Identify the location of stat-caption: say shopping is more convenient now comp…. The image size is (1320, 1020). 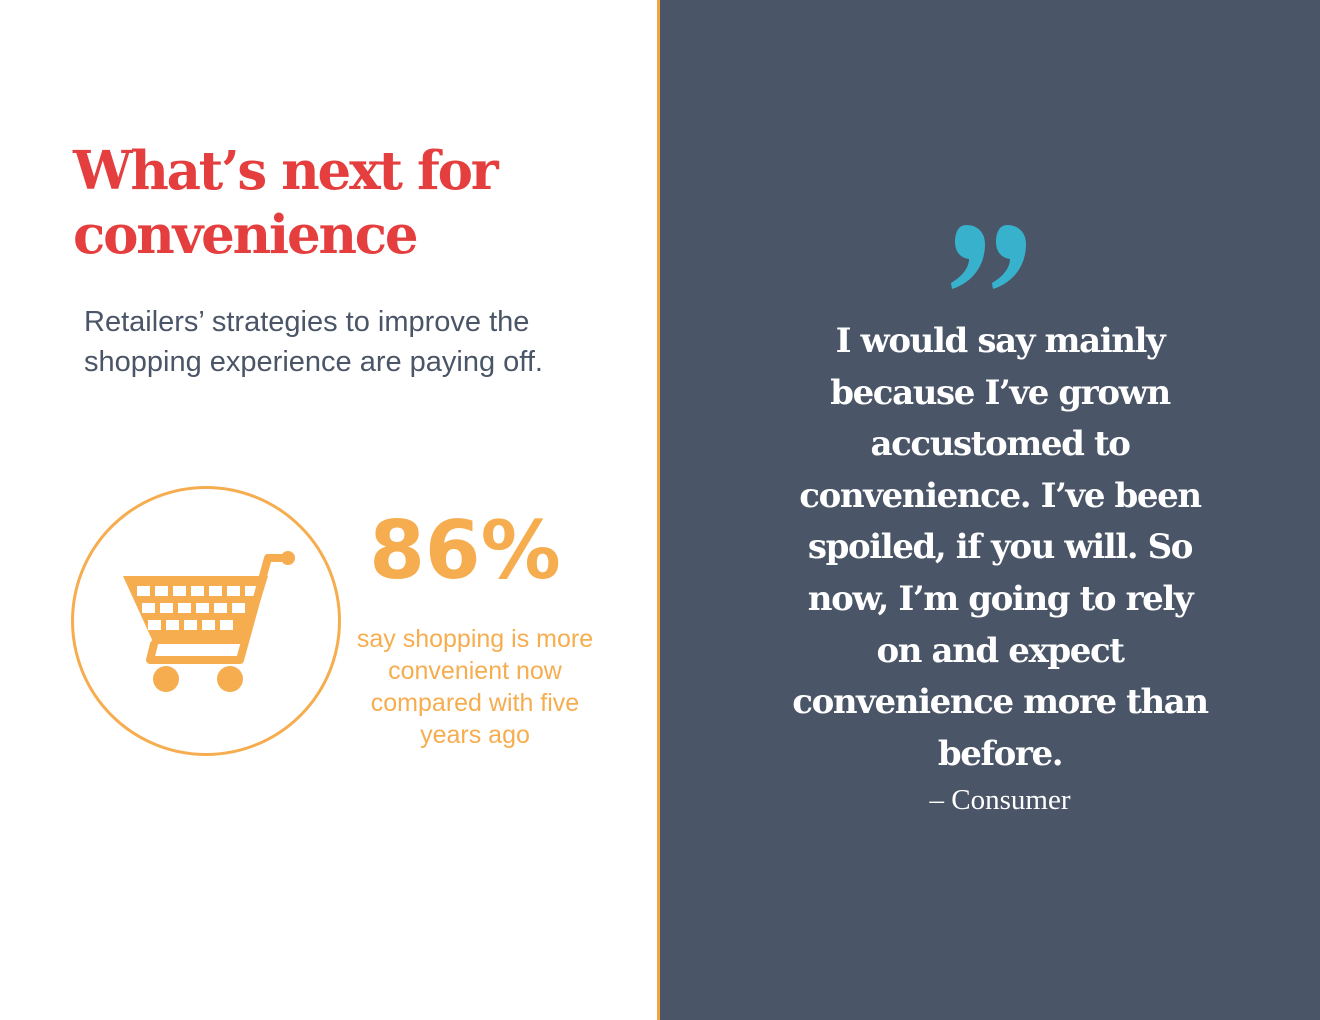
(475, 687).